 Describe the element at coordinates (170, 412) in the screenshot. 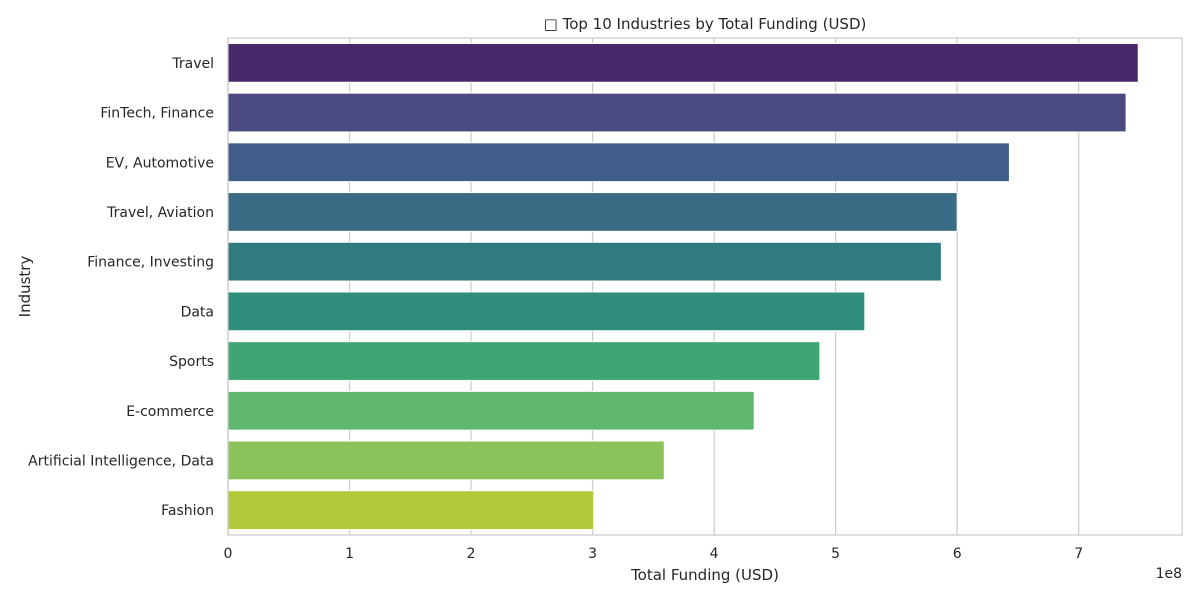

I see `y-tick-label: E-commerce` at that location.